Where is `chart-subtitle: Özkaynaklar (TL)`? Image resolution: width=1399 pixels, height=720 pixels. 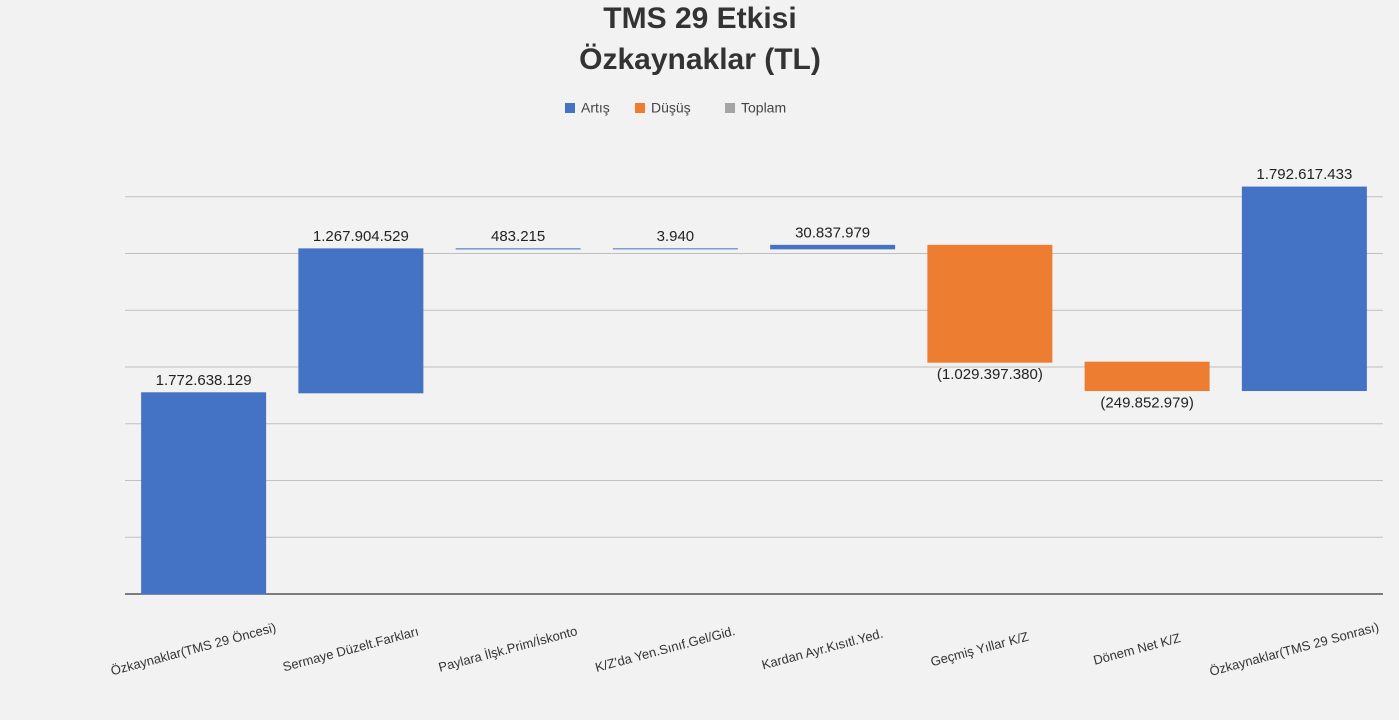
chart-subtitle: Özkaynaklar (TL) is located at coordinates (700, 59).